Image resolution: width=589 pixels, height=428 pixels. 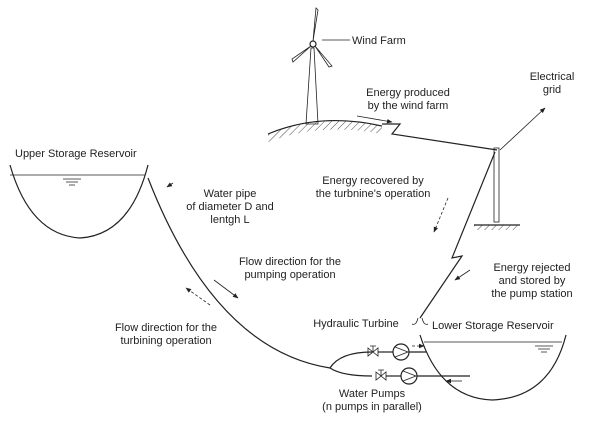 What do you see at coordinates (552, 77) in the screenshot?
I see `label: Electrical` at bounding box center [552, 77].